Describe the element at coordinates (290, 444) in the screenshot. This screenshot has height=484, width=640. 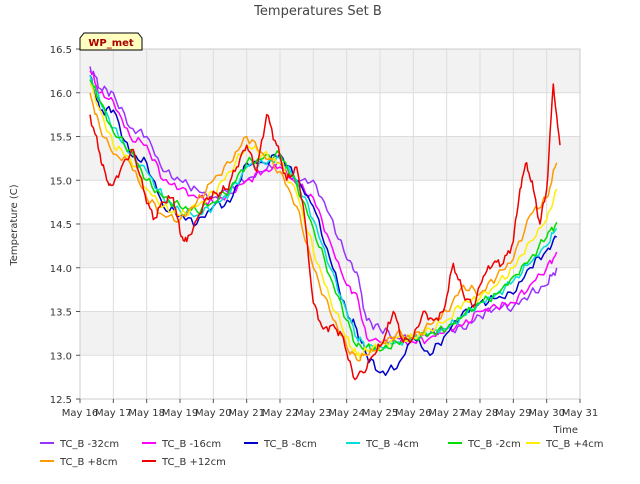
I see `legend-label: TC_B -8cm` at that location.